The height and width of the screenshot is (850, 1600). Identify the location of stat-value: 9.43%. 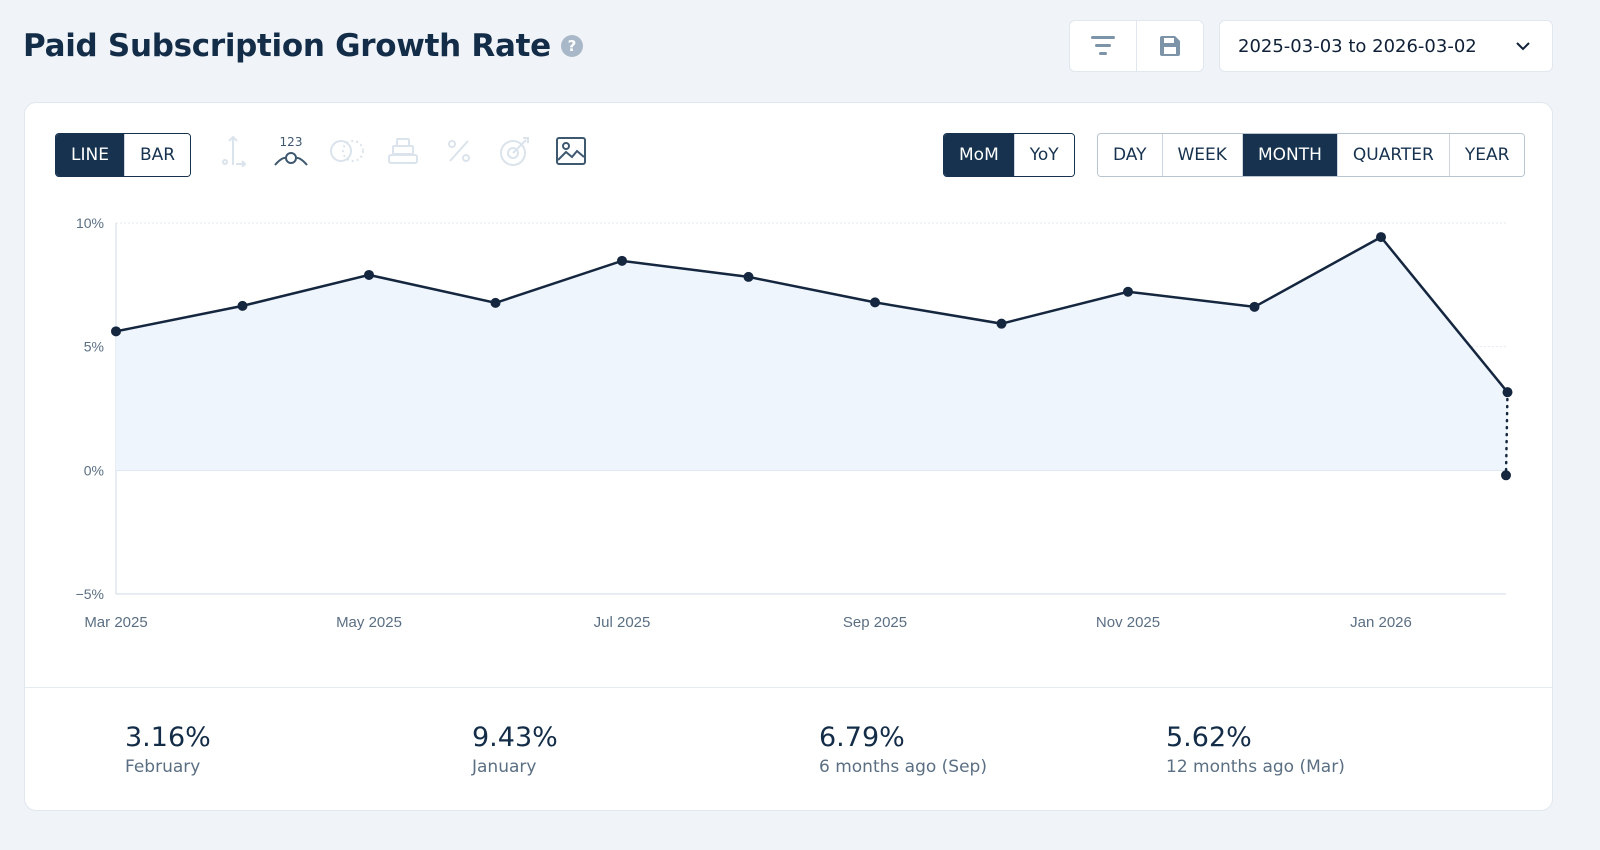
(515, 737).